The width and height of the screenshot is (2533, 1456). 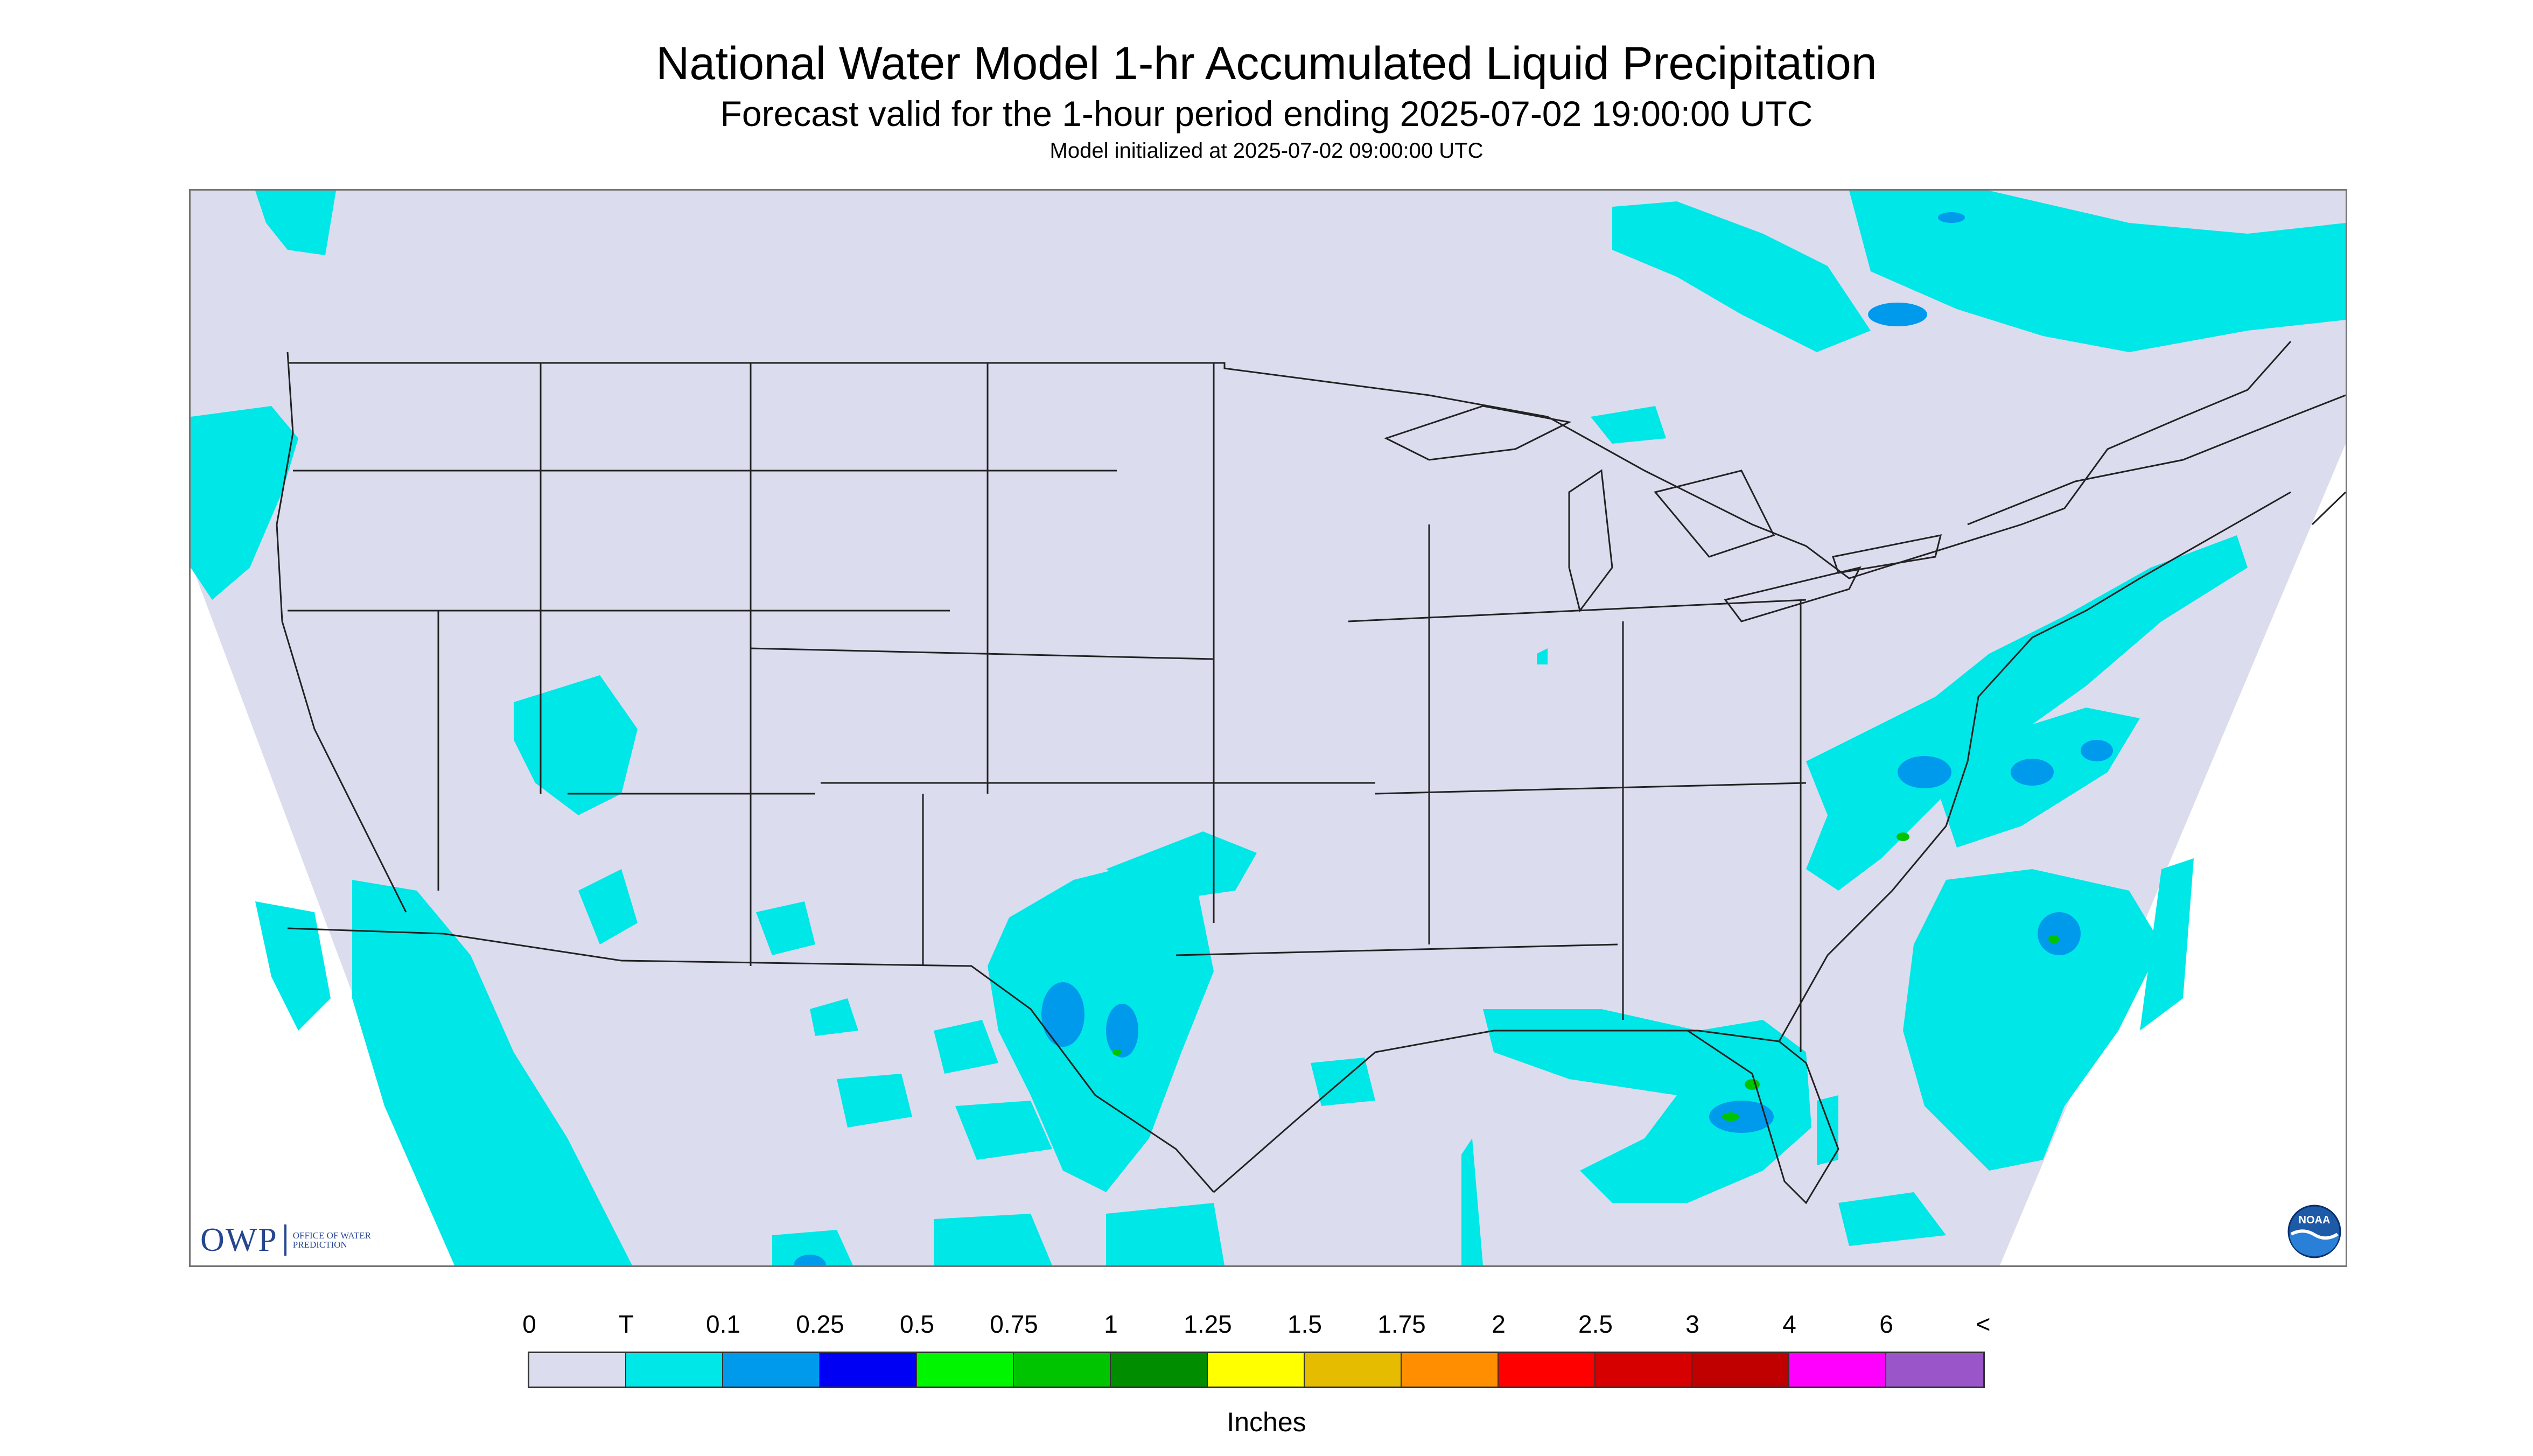 I want to click on noaa-logo-text: NOAA, so click(x=2315, y=1220).